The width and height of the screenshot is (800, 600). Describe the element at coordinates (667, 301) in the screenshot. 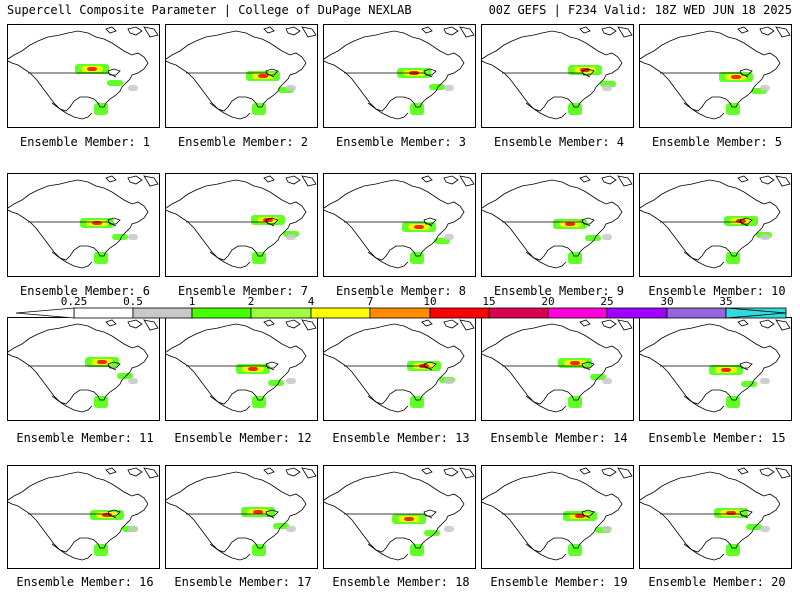

I see `legend-tick-label: 30` at that location.